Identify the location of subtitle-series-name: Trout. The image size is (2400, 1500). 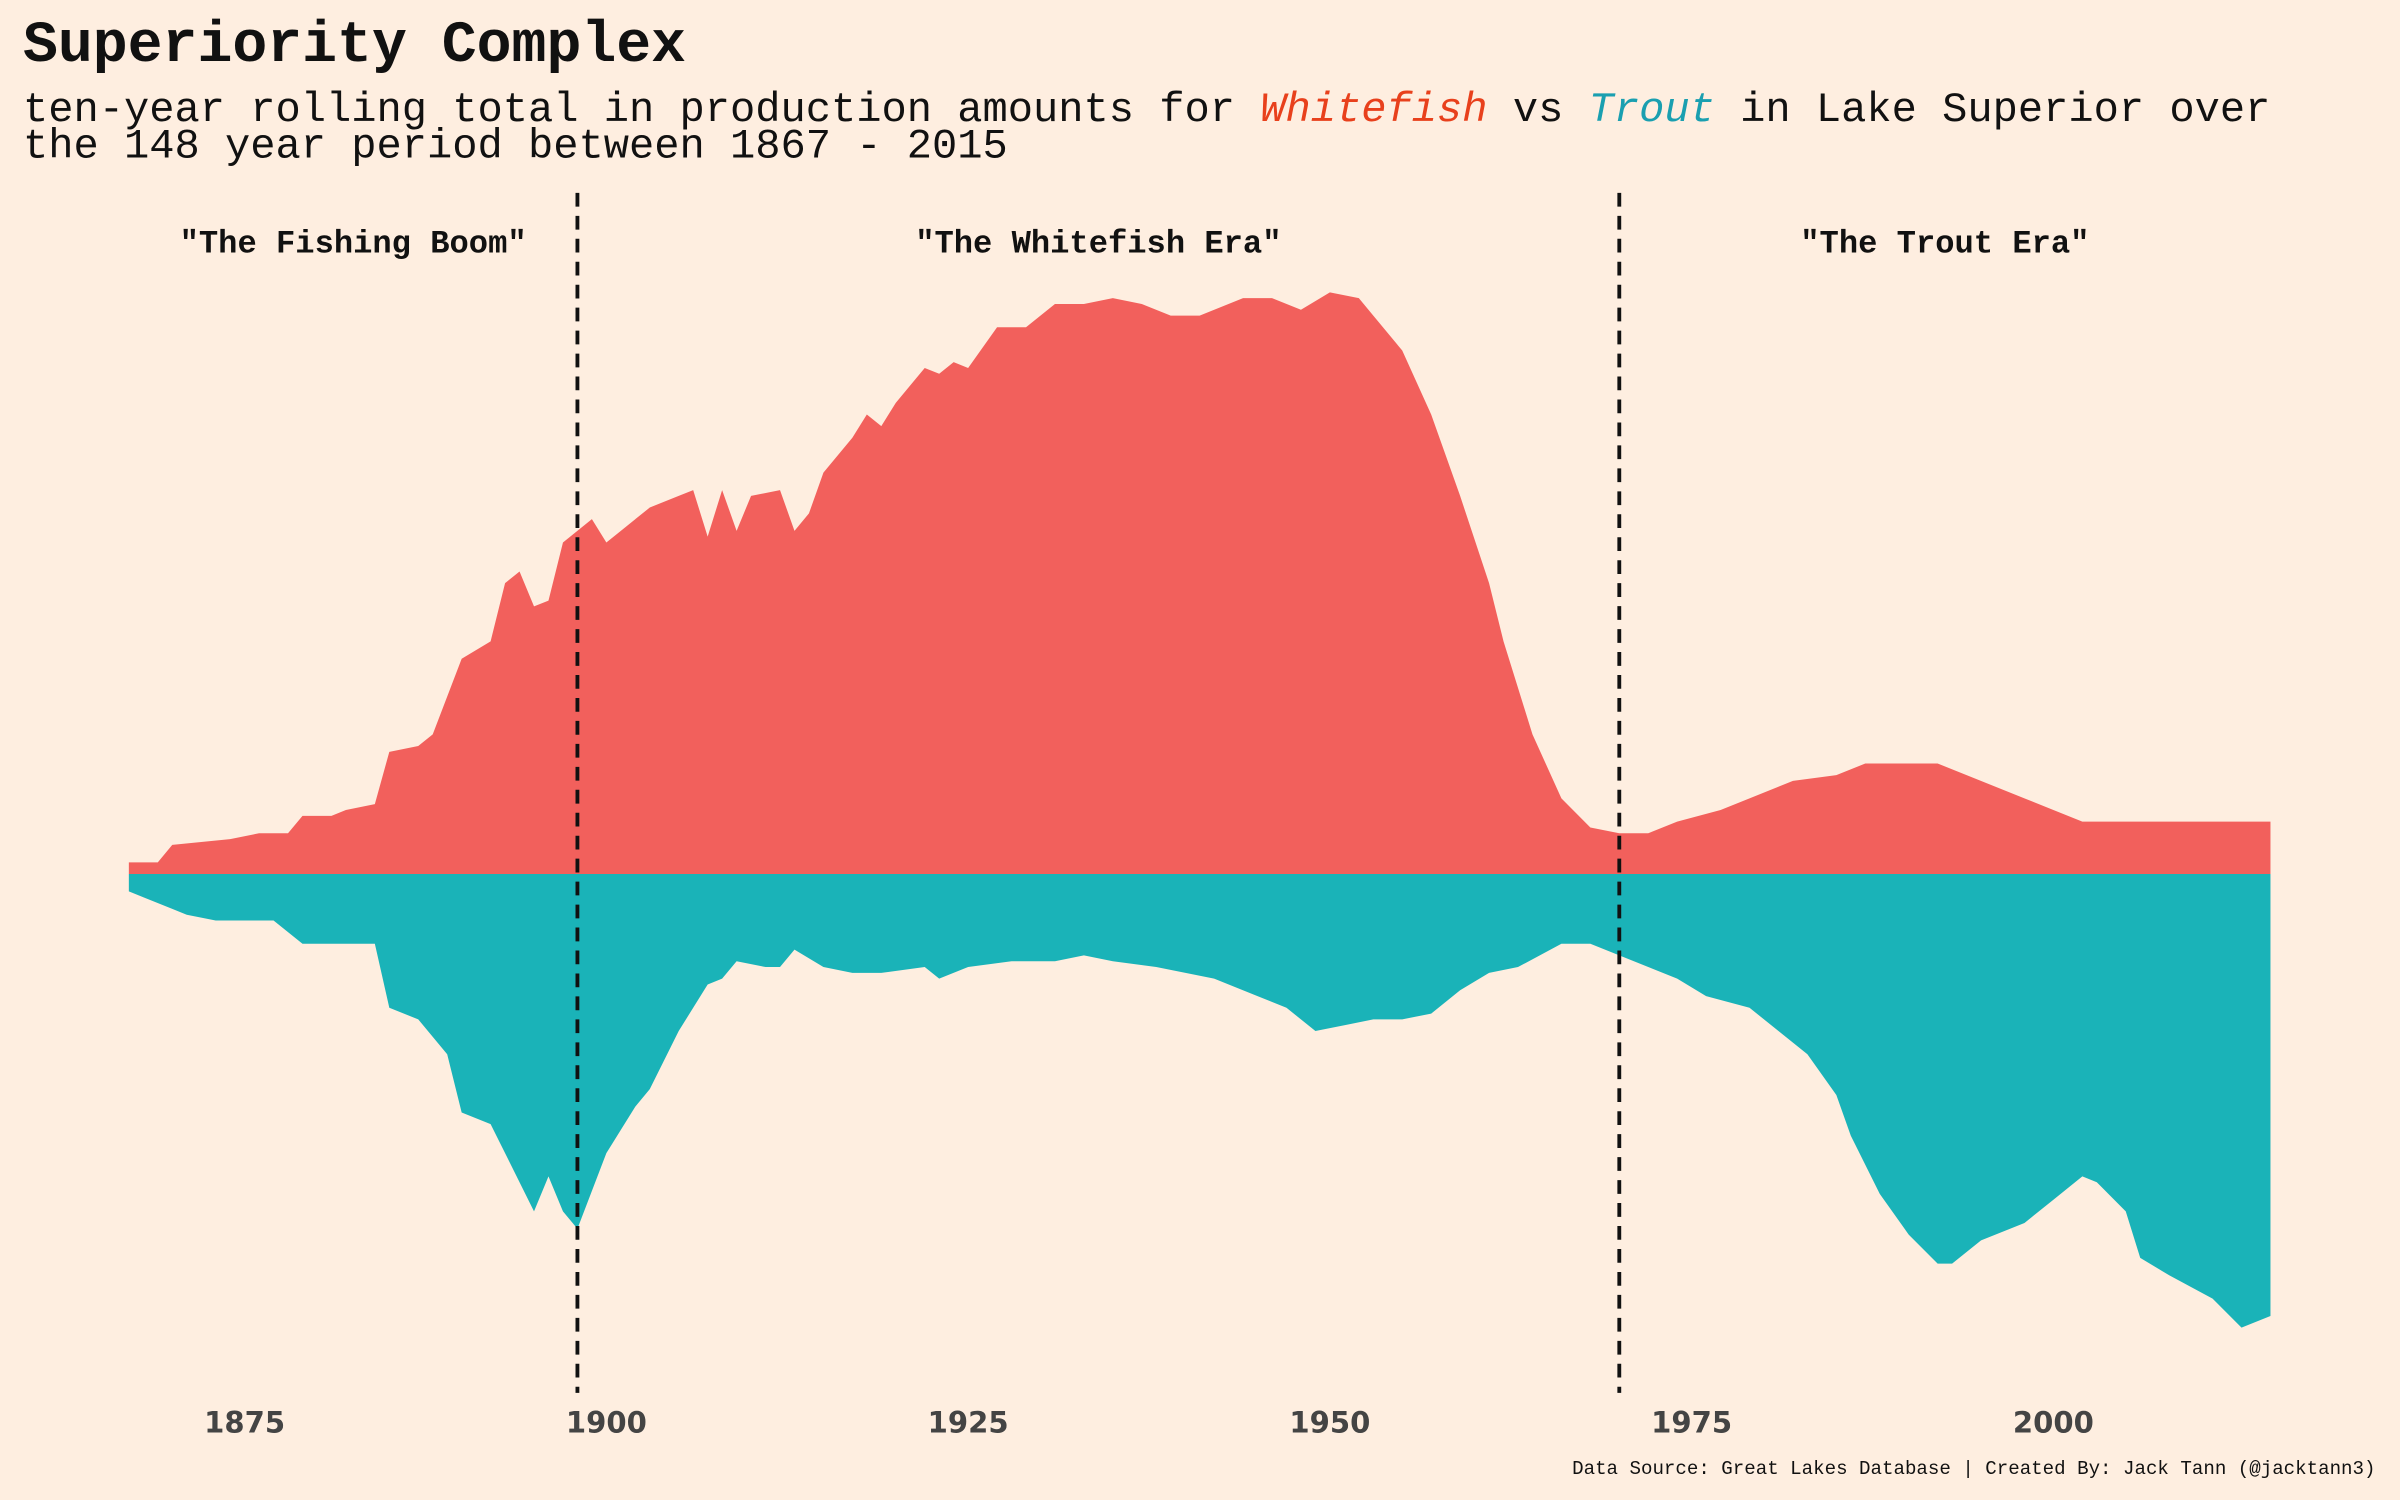
(1652, 110).